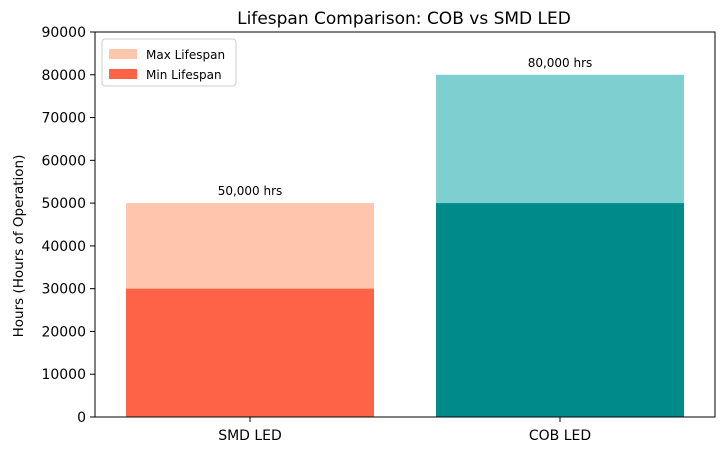 The width and height of the screenshot is (723, 457). What do you see at coordinates (123, 74) in the screenshot?
I see `legend-swatch-min-lifespan` at bounding box center [123, 74].